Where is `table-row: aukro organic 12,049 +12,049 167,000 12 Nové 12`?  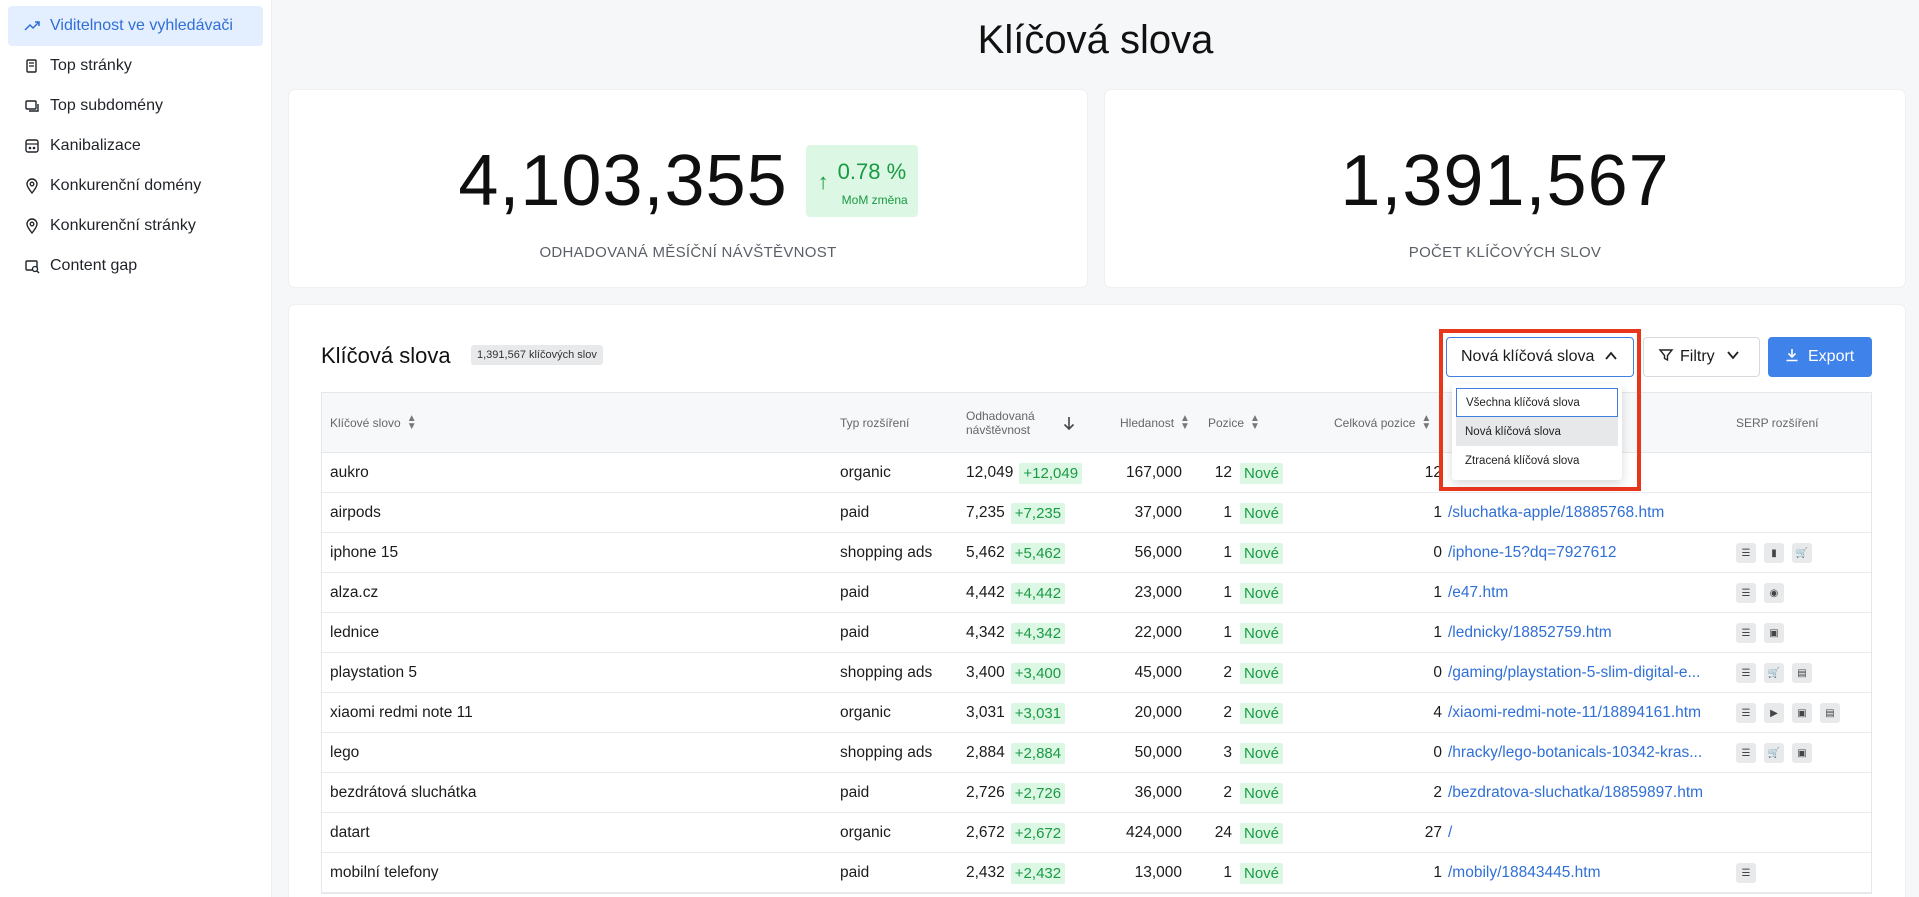
table-row: aukro organic 12,049 +12,049 167,000 12 Nové 12 is located at coordinates (1096, 473).